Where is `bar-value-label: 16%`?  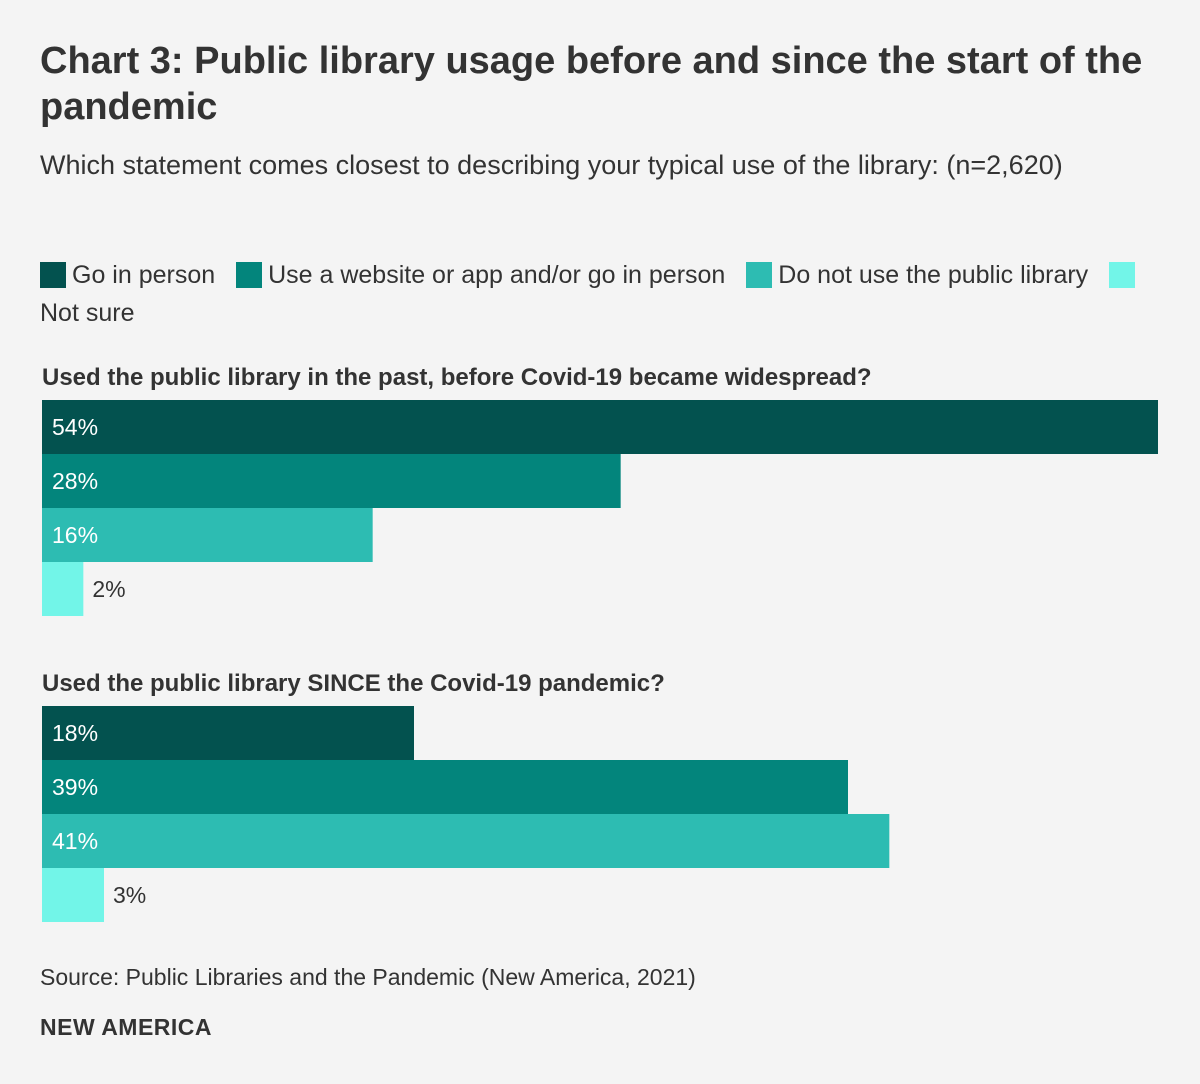
bar-value-label: 16% is located at coordinates (75, 535).